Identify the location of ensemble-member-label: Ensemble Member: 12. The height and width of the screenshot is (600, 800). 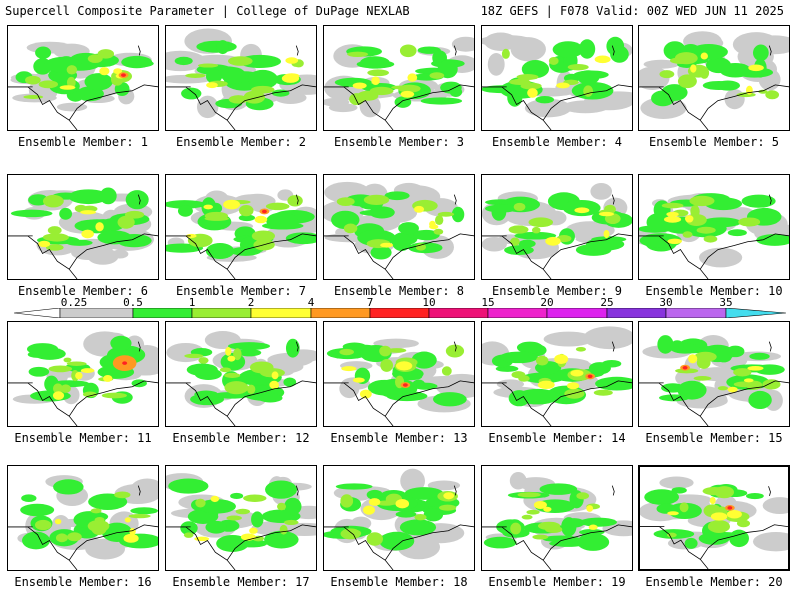
(241, 438).